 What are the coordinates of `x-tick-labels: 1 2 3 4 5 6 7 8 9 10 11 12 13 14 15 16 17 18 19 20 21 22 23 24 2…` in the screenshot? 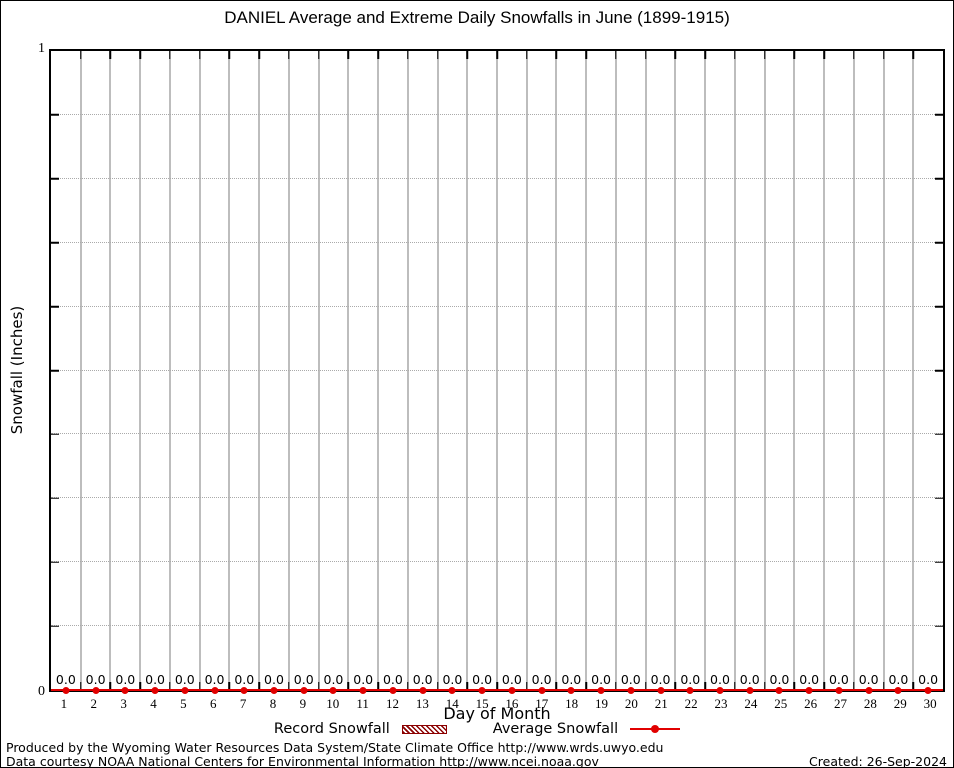 It's located at (497, 704).